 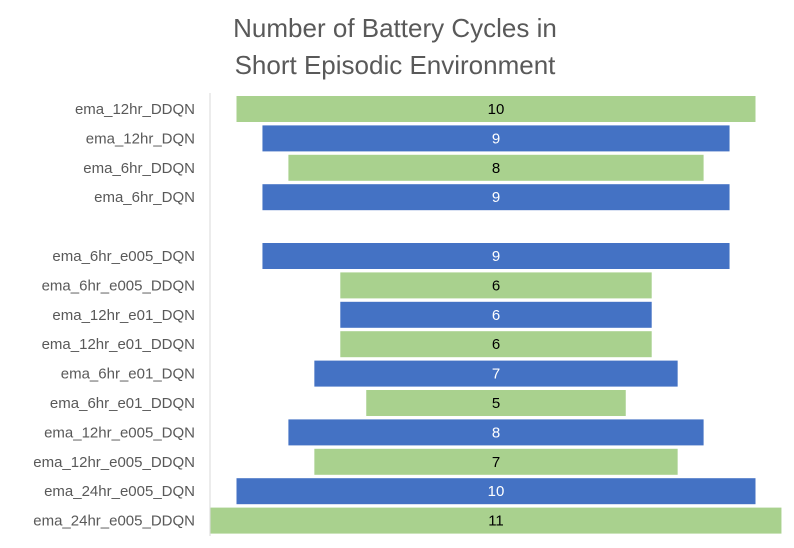 I want to click on category-label: ema_12hr_DDQN, so click(x=135, y=109).